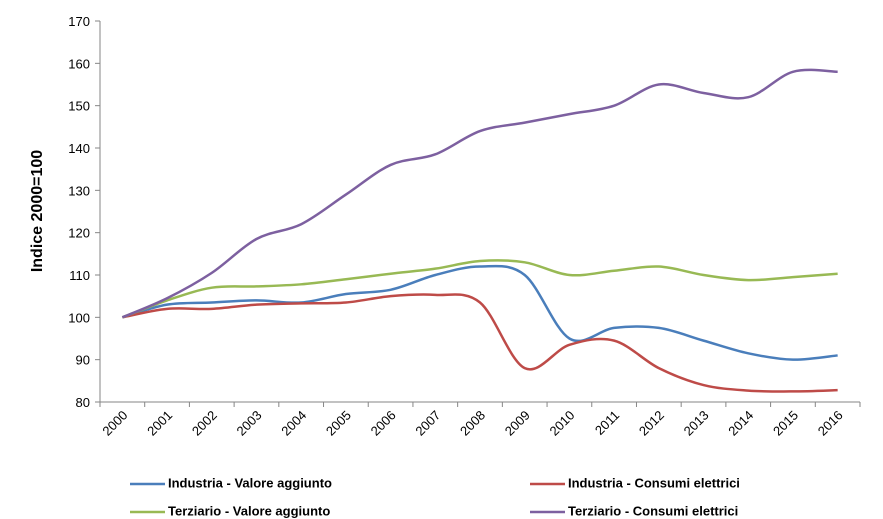 This screenshot has width=883, height=519. What do you see at coordinates (338, 423) in the screenshot?
I see `x-tick-label: 2005` at bounding box center [338, 423].